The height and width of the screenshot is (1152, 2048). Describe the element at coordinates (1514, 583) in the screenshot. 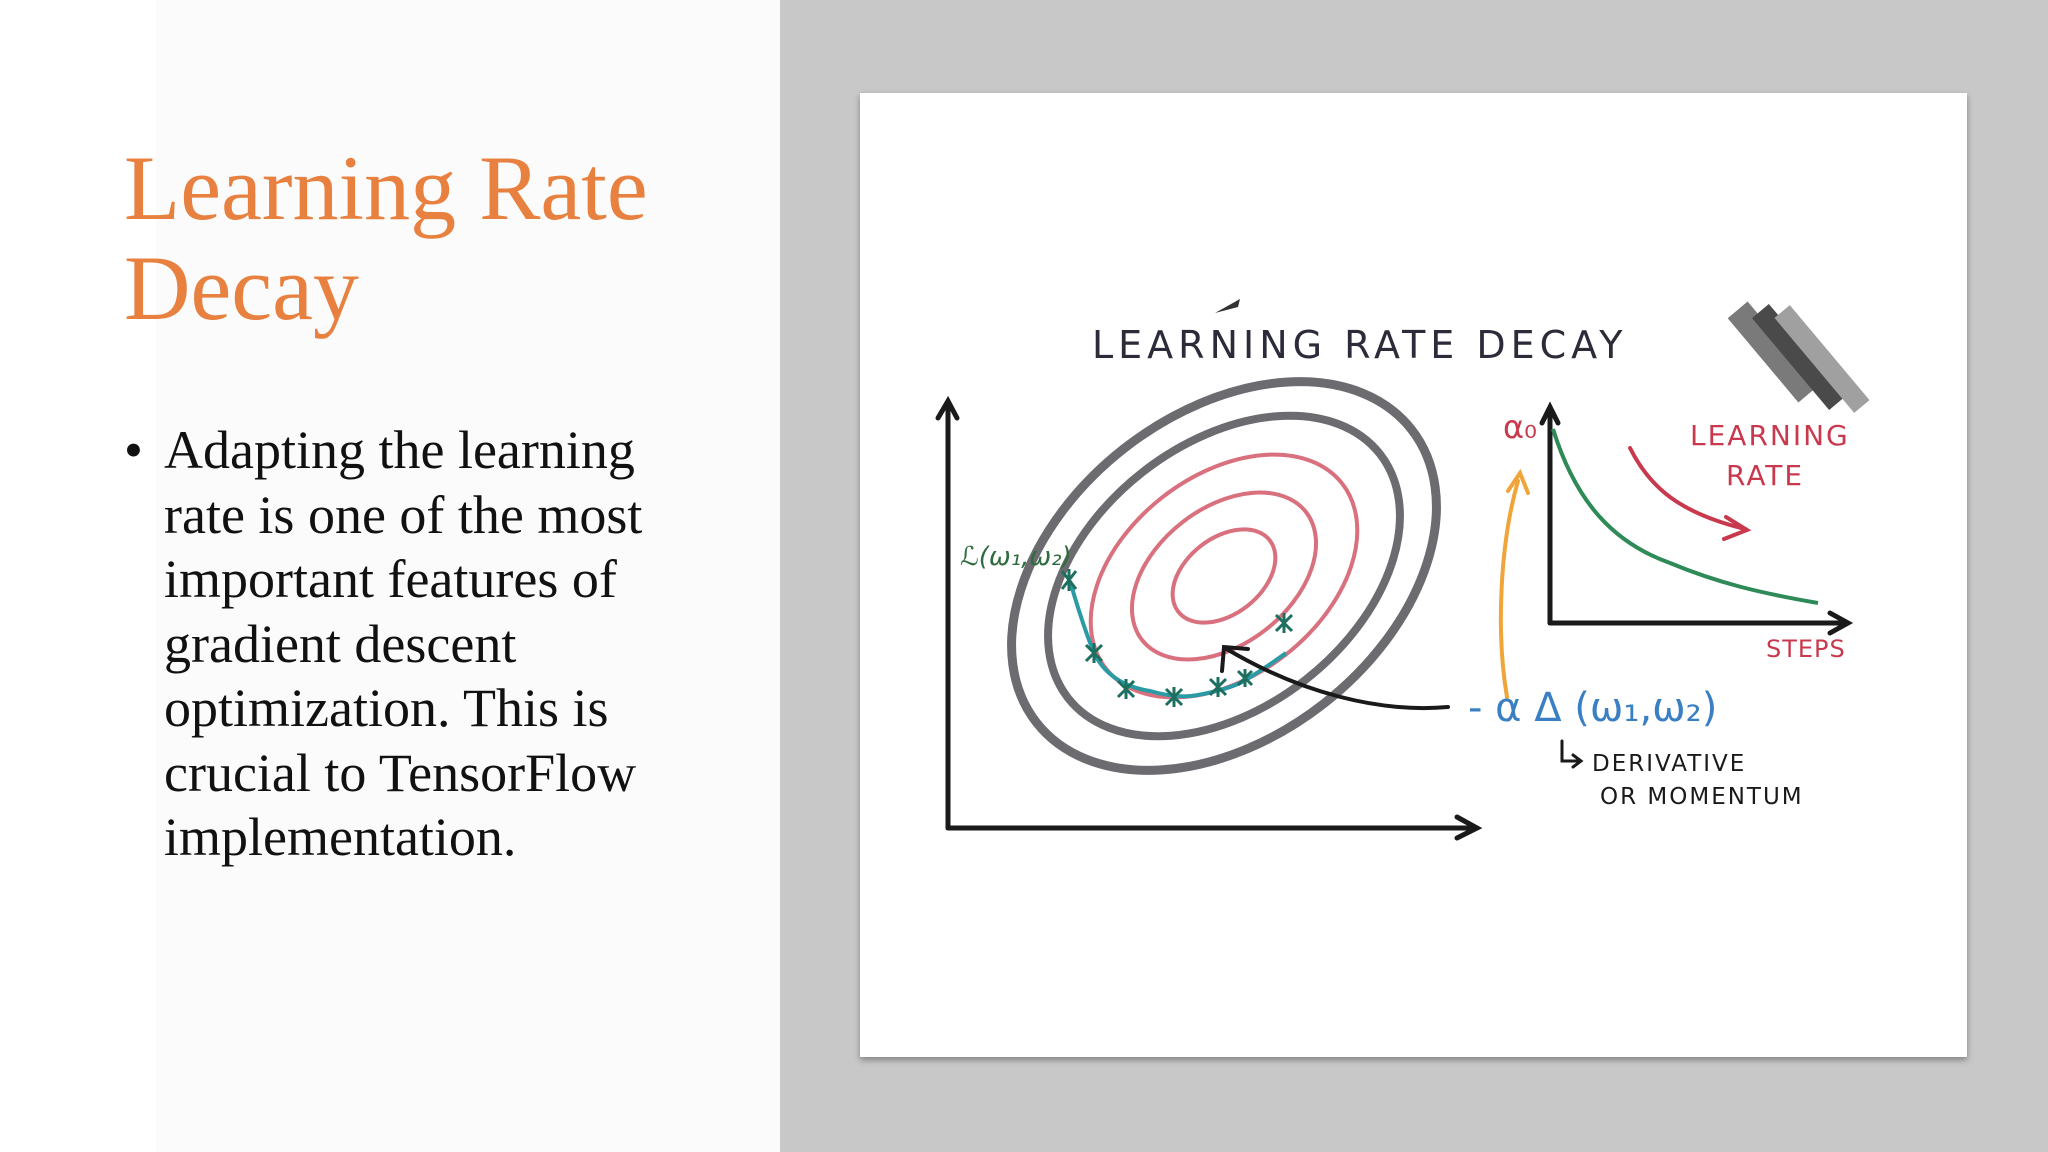

I see `alpha-link-arrow` at that location.